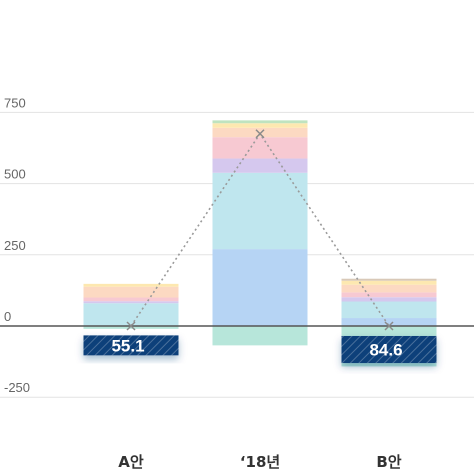  What do you see at coordinates (17, 387) in the screenshot?
I see `y-tick-label: -250` at bounding box center [17, 387].